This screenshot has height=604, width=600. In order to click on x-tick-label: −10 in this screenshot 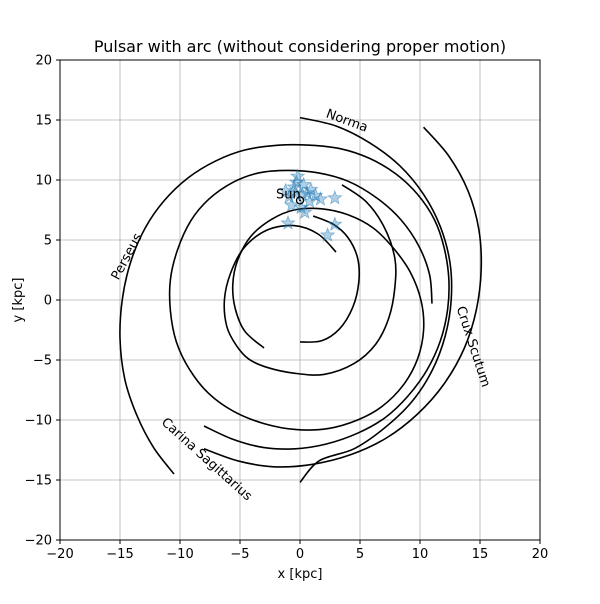, I will do `click(179, 554)`.